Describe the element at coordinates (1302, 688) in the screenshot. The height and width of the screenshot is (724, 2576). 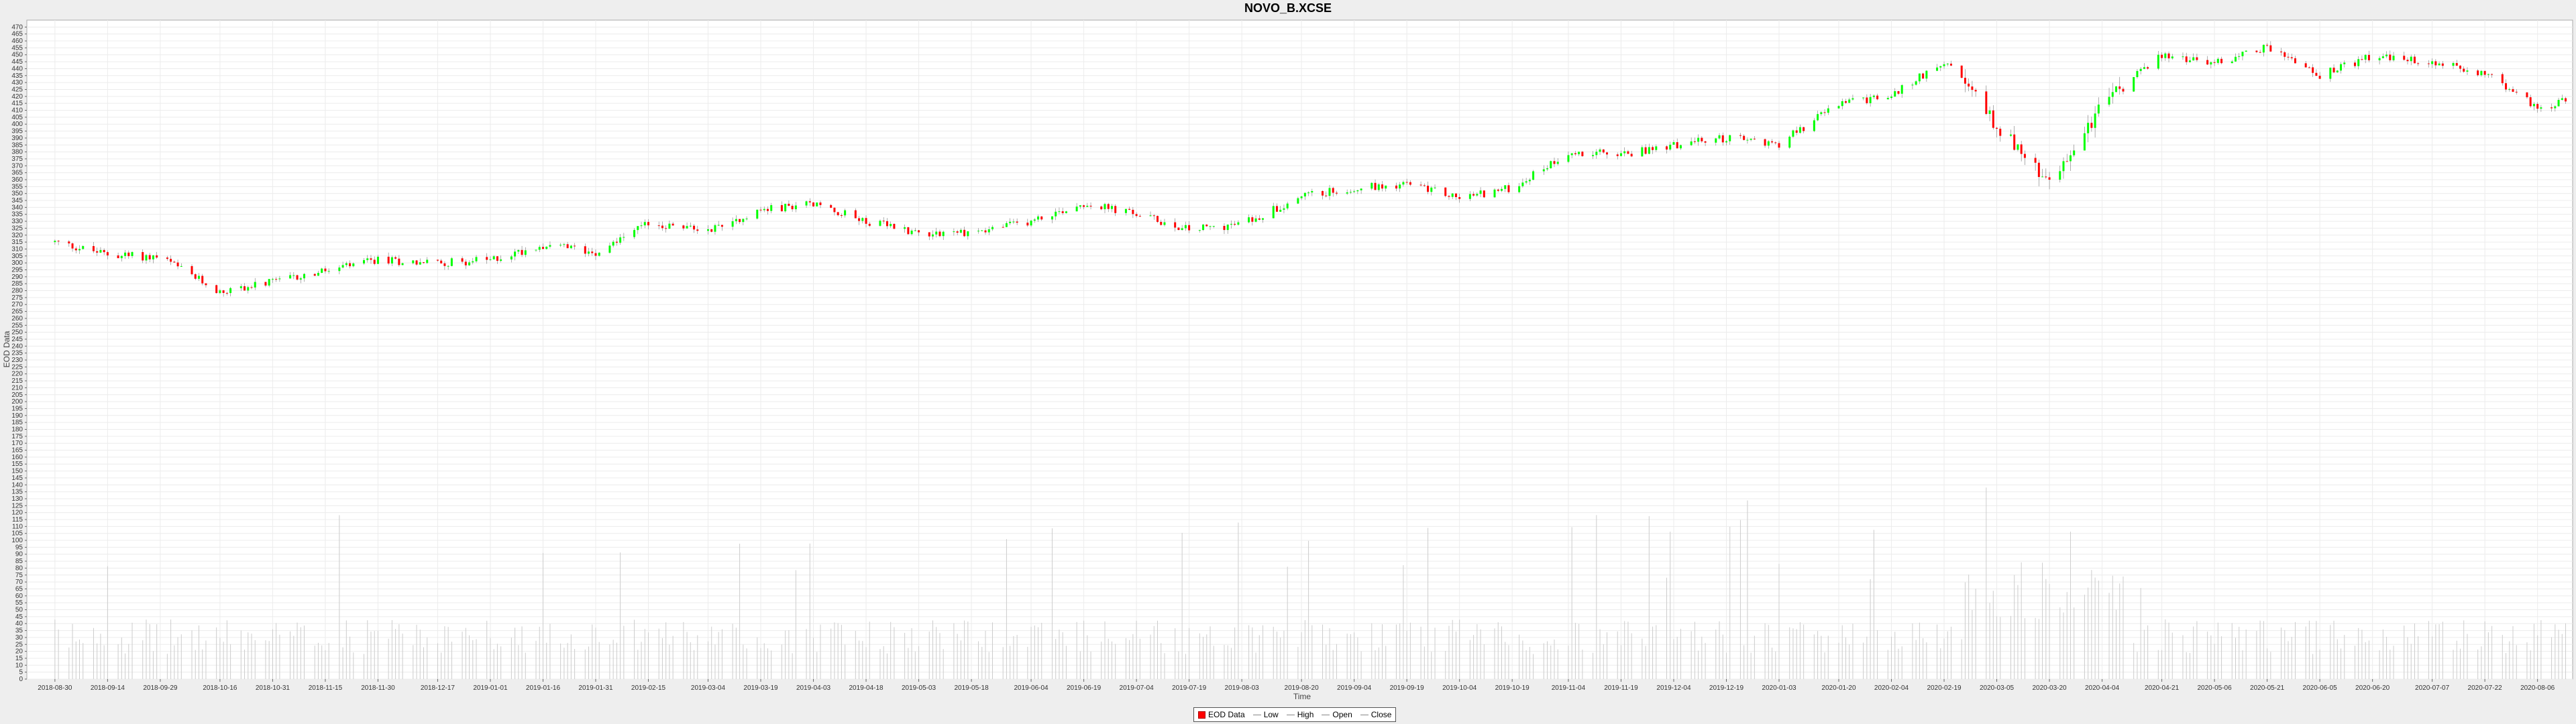
I see `x-tick-label: 2019-08-20` at that location.